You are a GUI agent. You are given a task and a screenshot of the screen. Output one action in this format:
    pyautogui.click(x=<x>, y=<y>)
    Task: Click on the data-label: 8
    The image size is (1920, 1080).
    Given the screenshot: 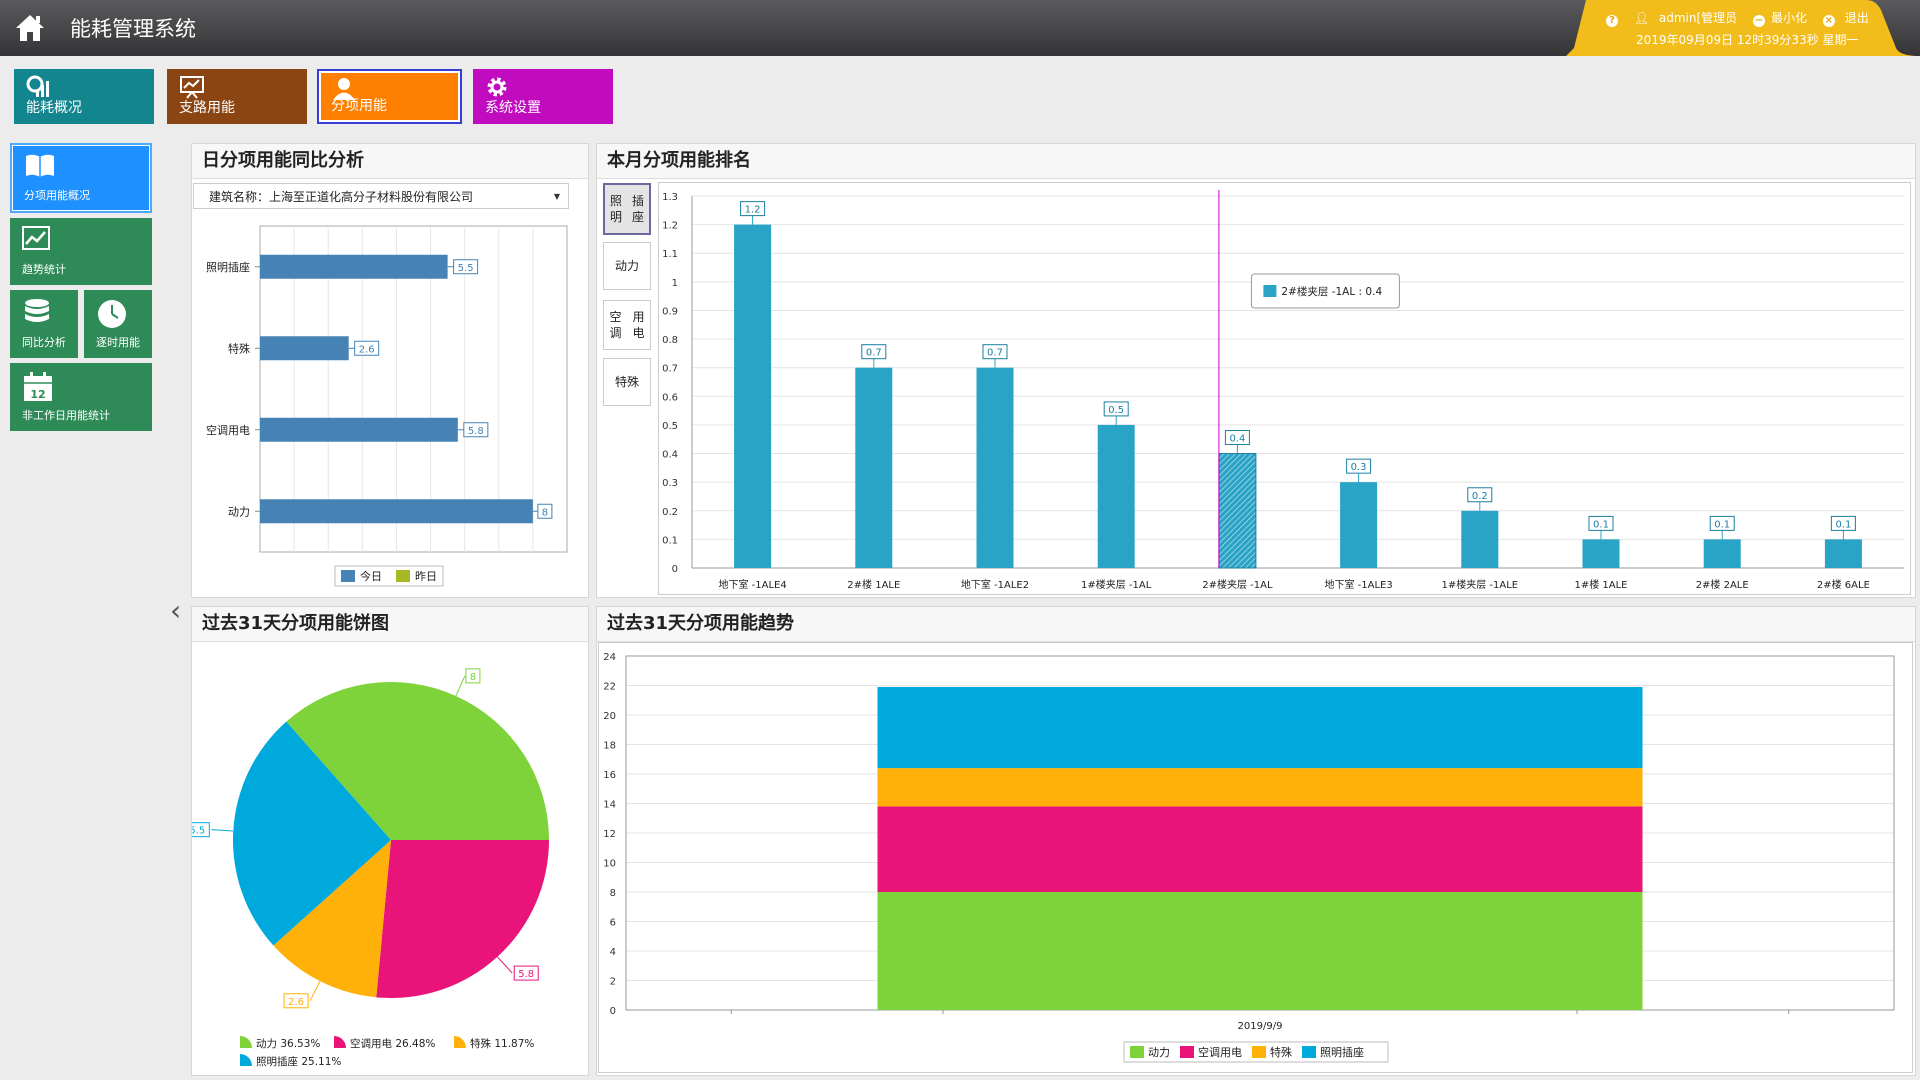 What is the action you would take?
    pyautogui.click(x=545, y=511)
    